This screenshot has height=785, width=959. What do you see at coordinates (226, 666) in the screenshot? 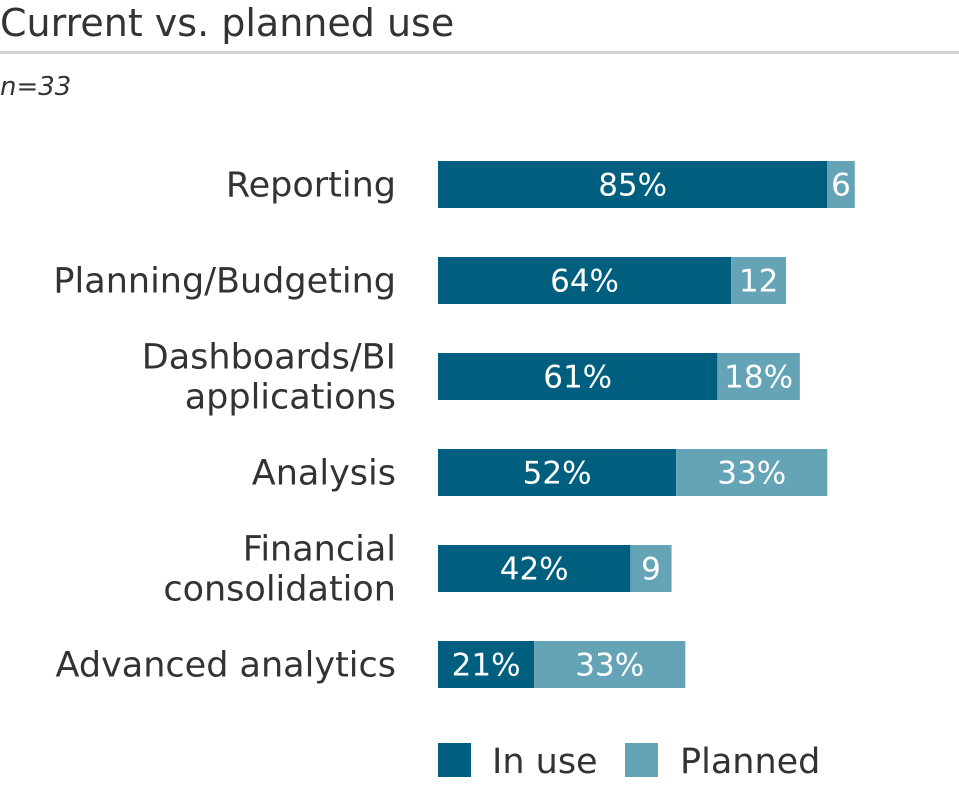
I see `category-label: Advanced analytics` at bounding box center [226, 666].